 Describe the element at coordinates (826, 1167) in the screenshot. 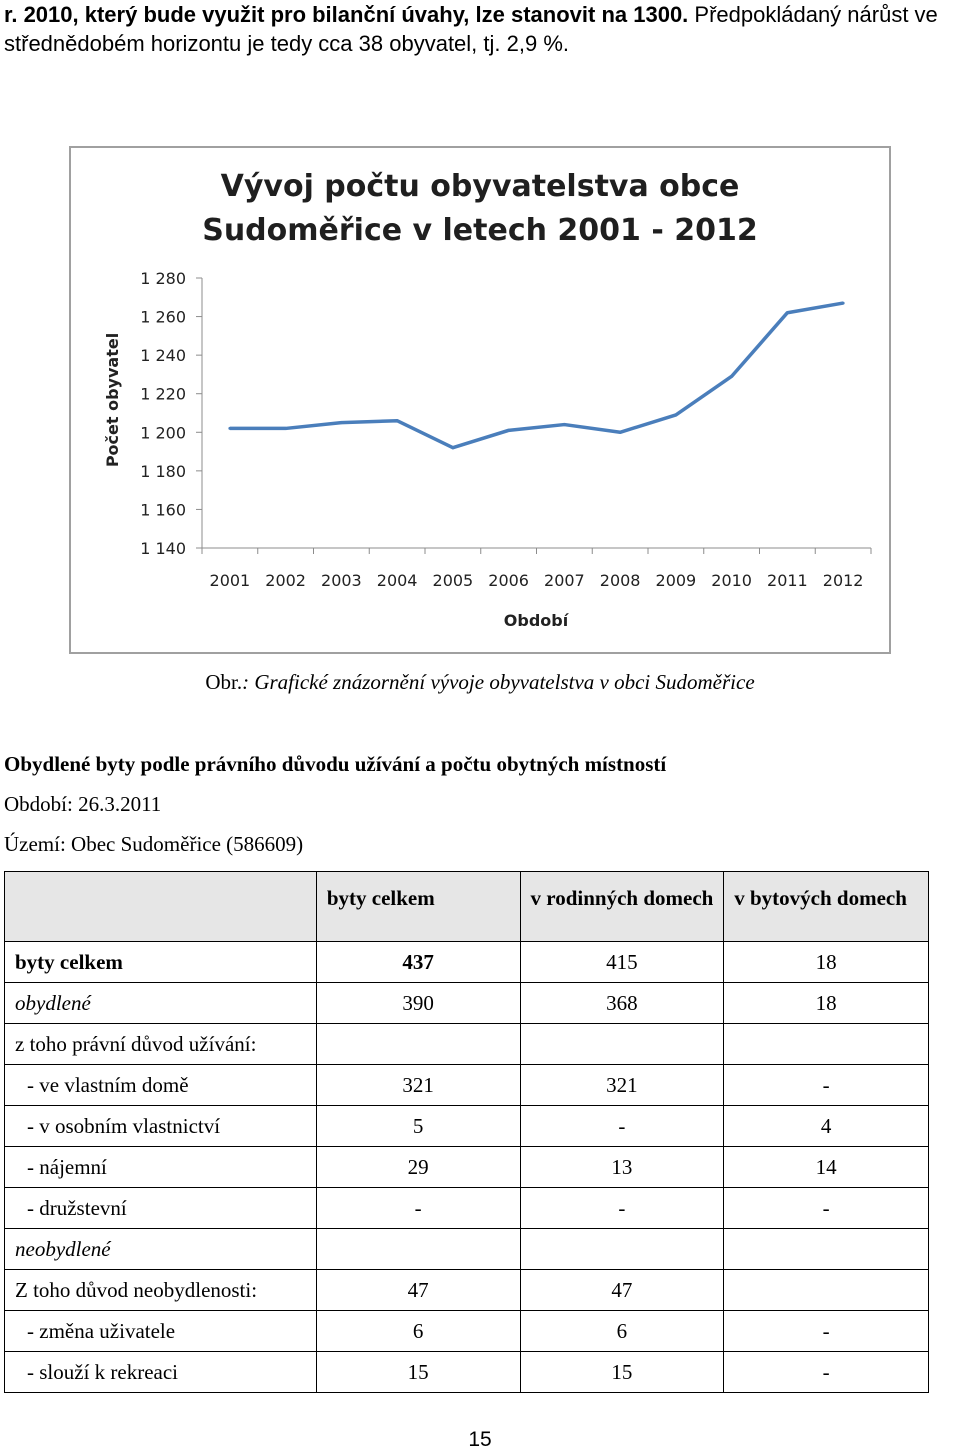

I see `cell-apartment: 14` at that location.